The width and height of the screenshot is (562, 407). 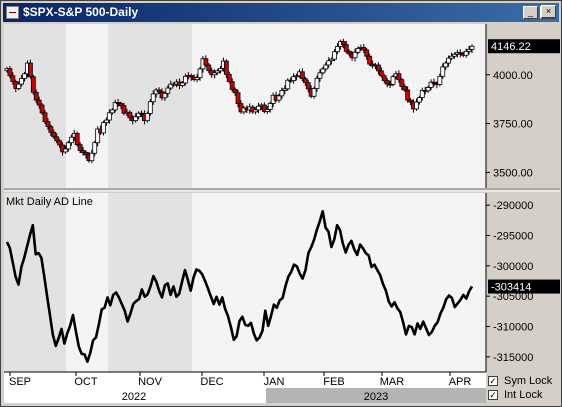 I want to click on int-lock-check-icon: ✓, so click(x=493, y=395).